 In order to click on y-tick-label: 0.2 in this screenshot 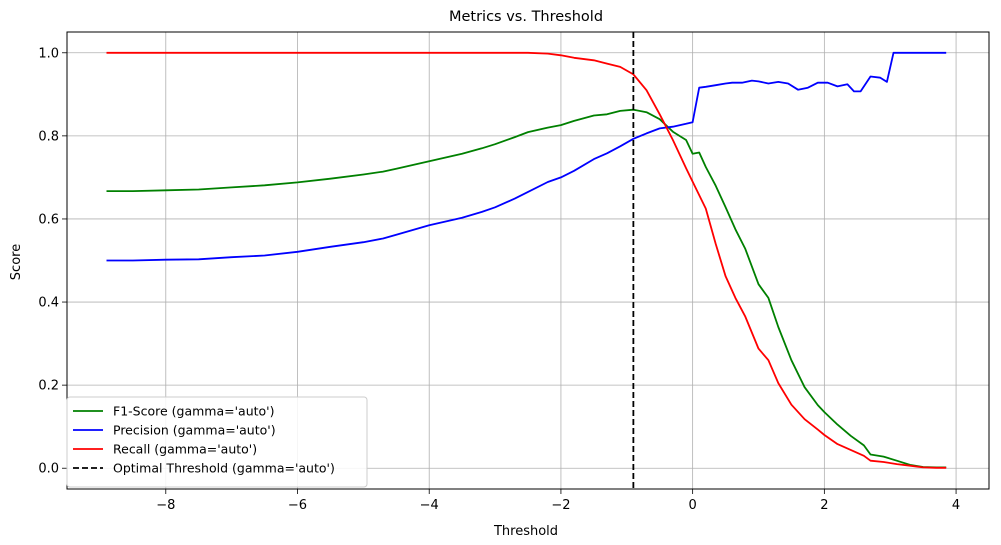, I will do `click(48, 386)`.